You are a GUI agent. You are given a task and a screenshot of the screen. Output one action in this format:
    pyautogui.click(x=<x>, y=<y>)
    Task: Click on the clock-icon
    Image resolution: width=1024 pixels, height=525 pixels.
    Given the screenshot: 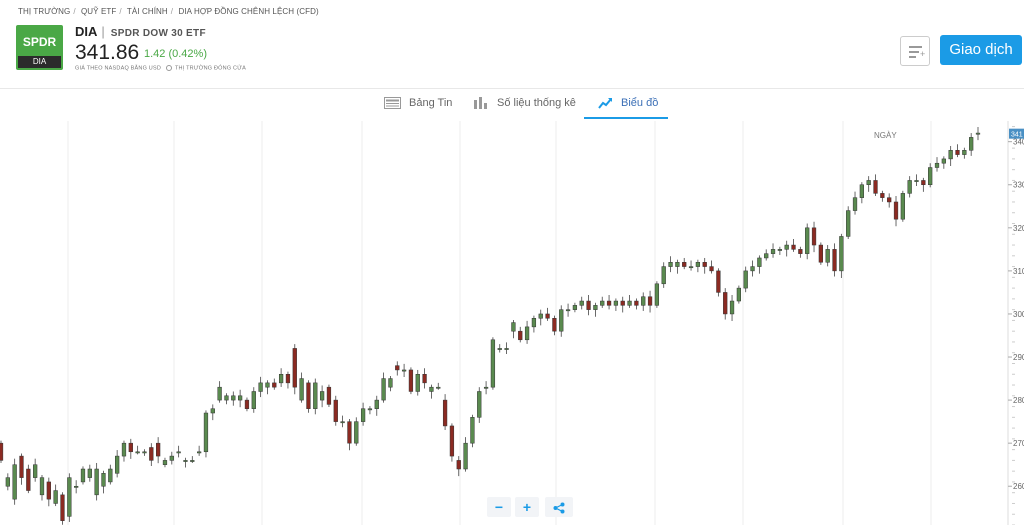 What is the action you would take?
    pyautogui.click(x=169, y=68)
    